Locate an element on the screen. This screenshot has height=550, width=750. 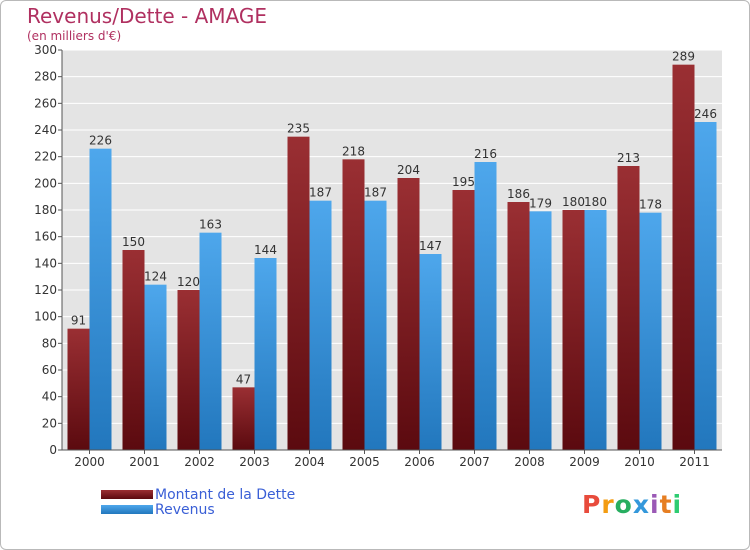
bar-revenus-2007 is located at coordinates (485, 306).